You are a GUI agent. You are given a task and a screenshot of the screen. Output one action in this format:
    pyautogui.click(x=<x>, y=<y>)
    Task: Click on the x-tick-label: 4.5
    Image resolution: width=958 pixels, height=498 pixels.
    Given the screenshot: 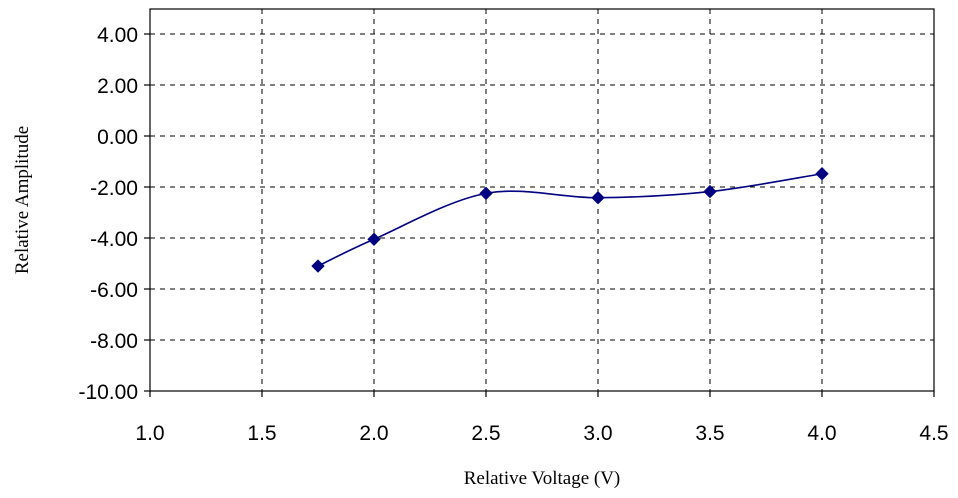 What is the action you would take?
    pyautogui.click(x=933, y=433)
    